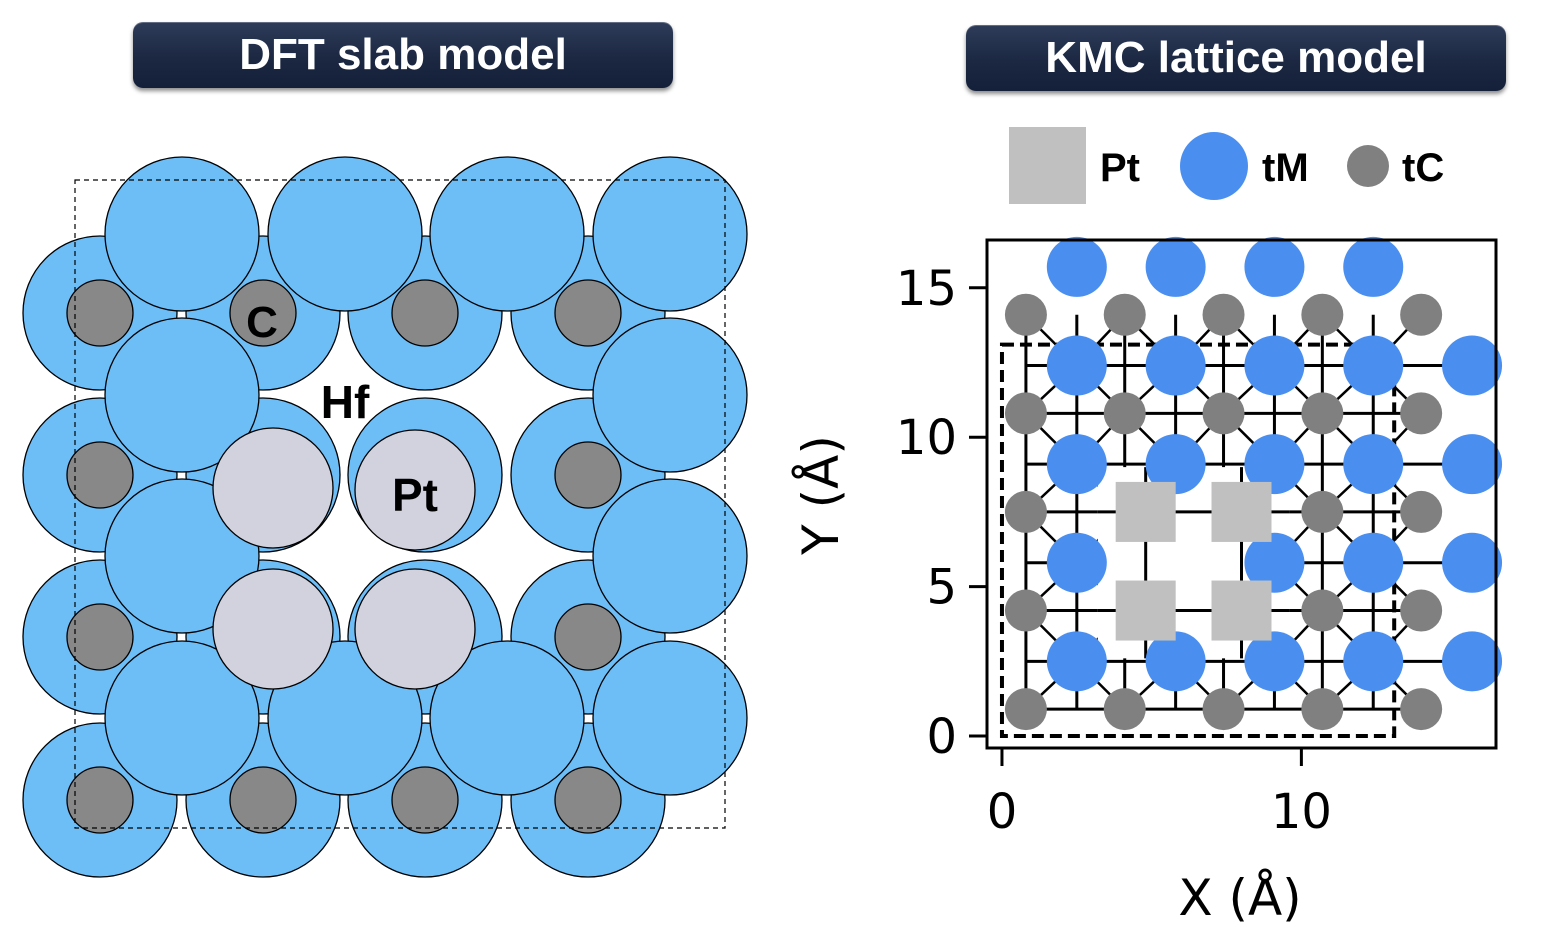  What do you see at coordinates (926, 438) in the screenshot?
I see `y-tick-label: 10` at bounding box center [926, 438].